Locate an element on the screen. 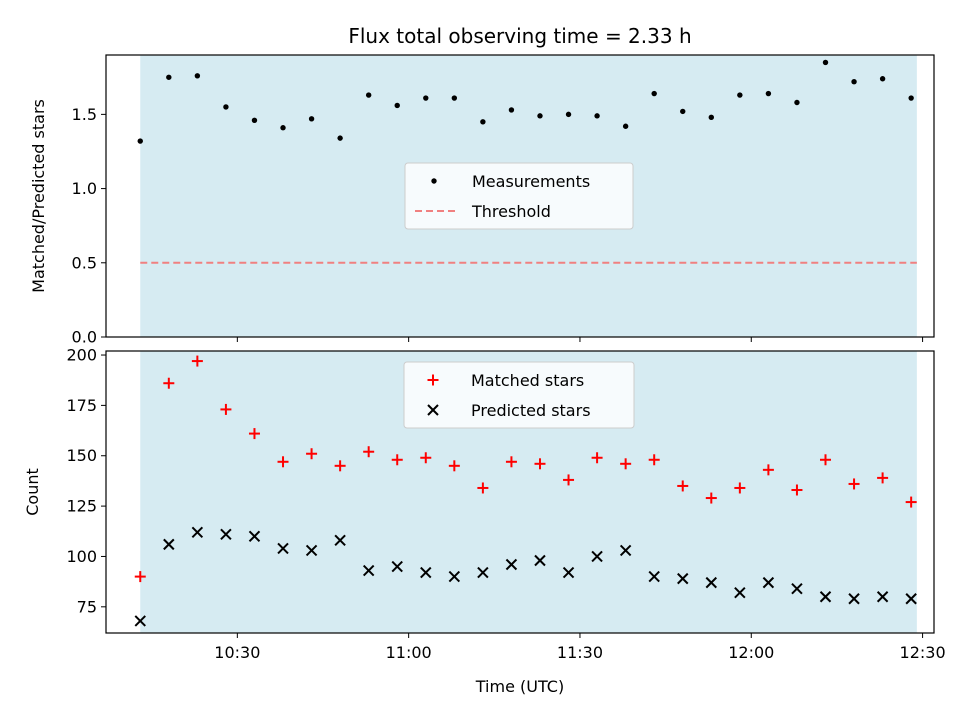 The height and width of the screenshot is (720, 960). legend-label: Matched stars is located at coordinates (527, 380).